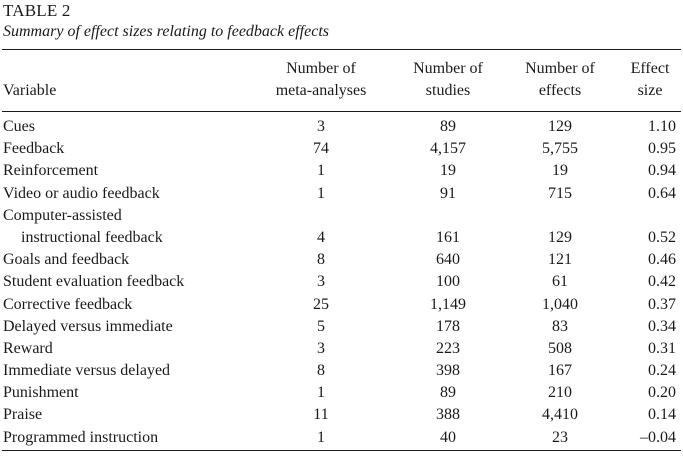 Image resolution: width=683 pixels, height=456 pixels. I want to click on cell-variable: Immediate versus delayed, so click(87, 371).